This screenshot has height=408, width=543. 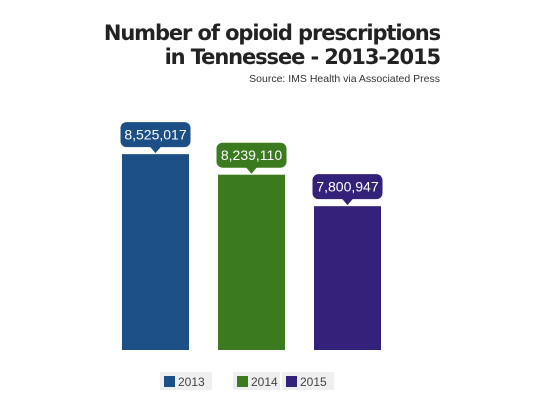 What do you see at coordinates (291, 381) in the screenshot?
I see `legend-swatch-2015` at bounding box center [291, 381].